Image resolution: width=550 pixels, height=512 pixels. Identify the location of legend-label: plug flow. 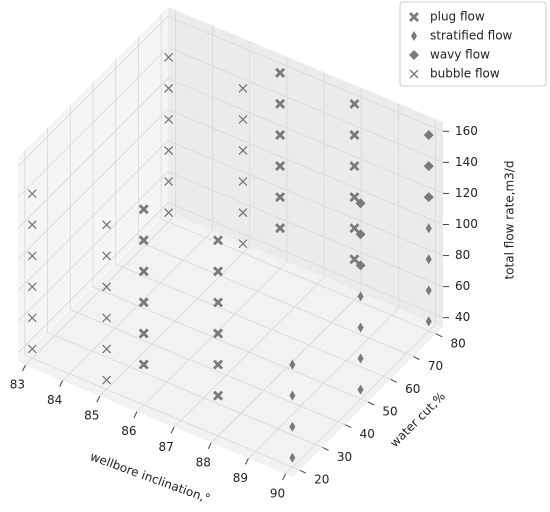
(457, 17).